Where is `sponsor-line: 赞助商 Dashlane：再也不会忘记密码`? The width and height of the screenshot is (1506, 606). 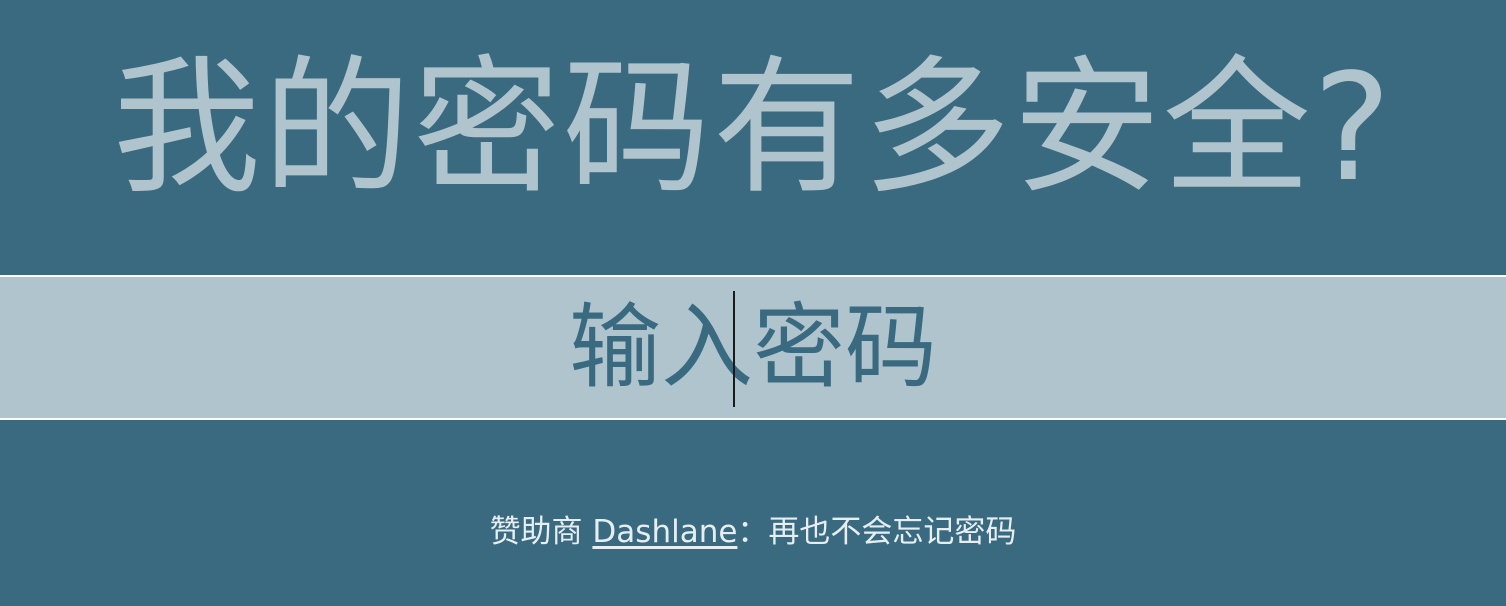 sponsor-line: 赞助商 Dashlane：再也不会忘记密码 is located at coordinates (753, 532).